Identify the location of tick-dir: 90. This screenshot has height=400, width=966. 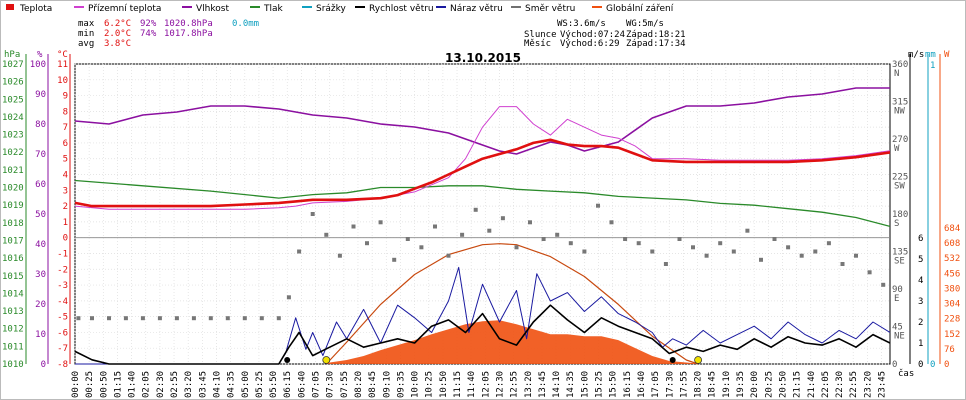
(897, 290).